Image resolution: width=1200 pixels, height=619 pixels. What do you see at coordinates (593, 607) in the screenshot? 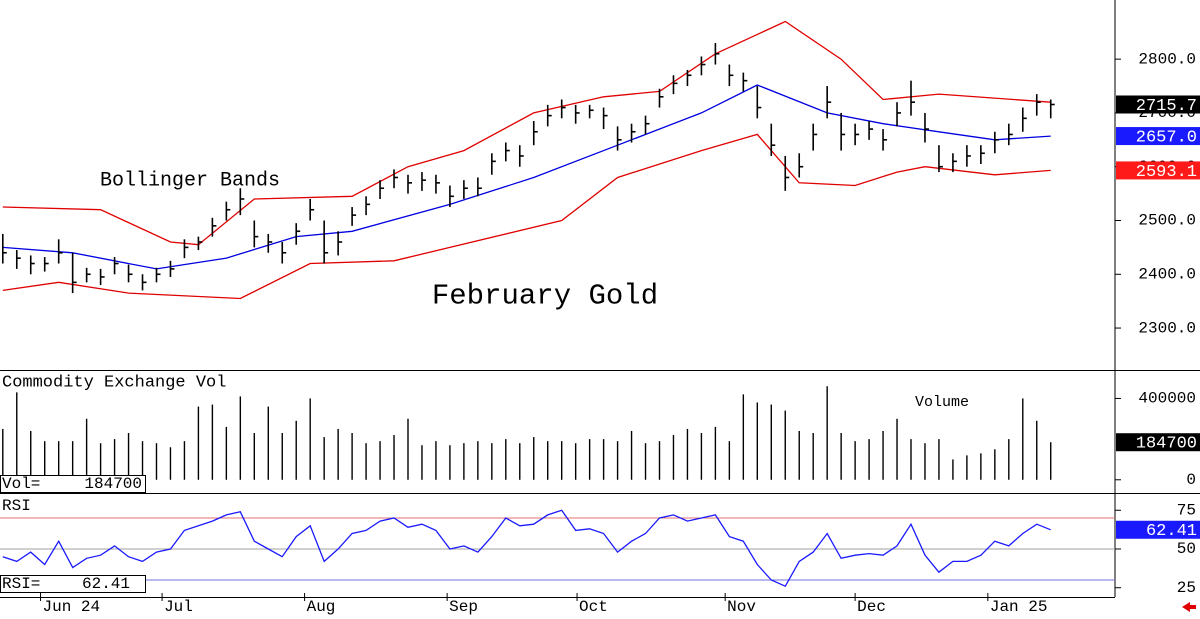
I see `x-tick-label: Oct` at bounding box center [593, 607].